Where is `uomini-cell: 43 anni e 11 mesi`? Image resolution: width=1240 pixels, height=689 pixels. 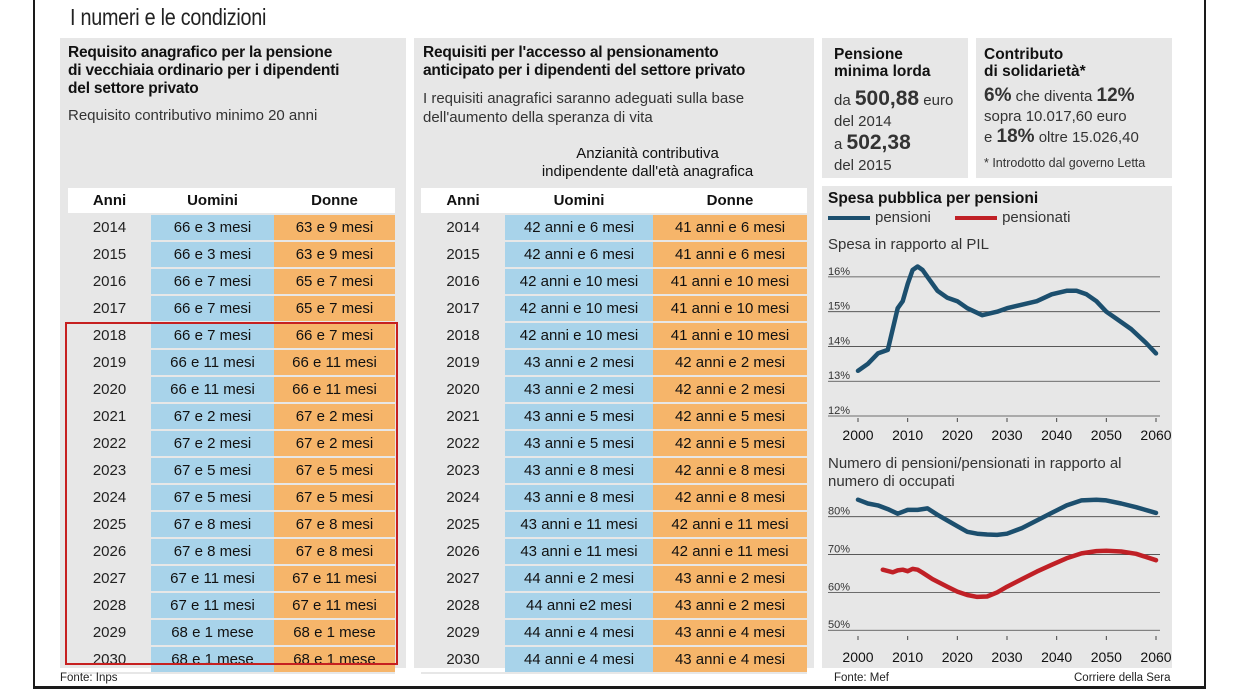
uomini-cell: 43 anni e 11 mesi is located at coordinates (579, 525).